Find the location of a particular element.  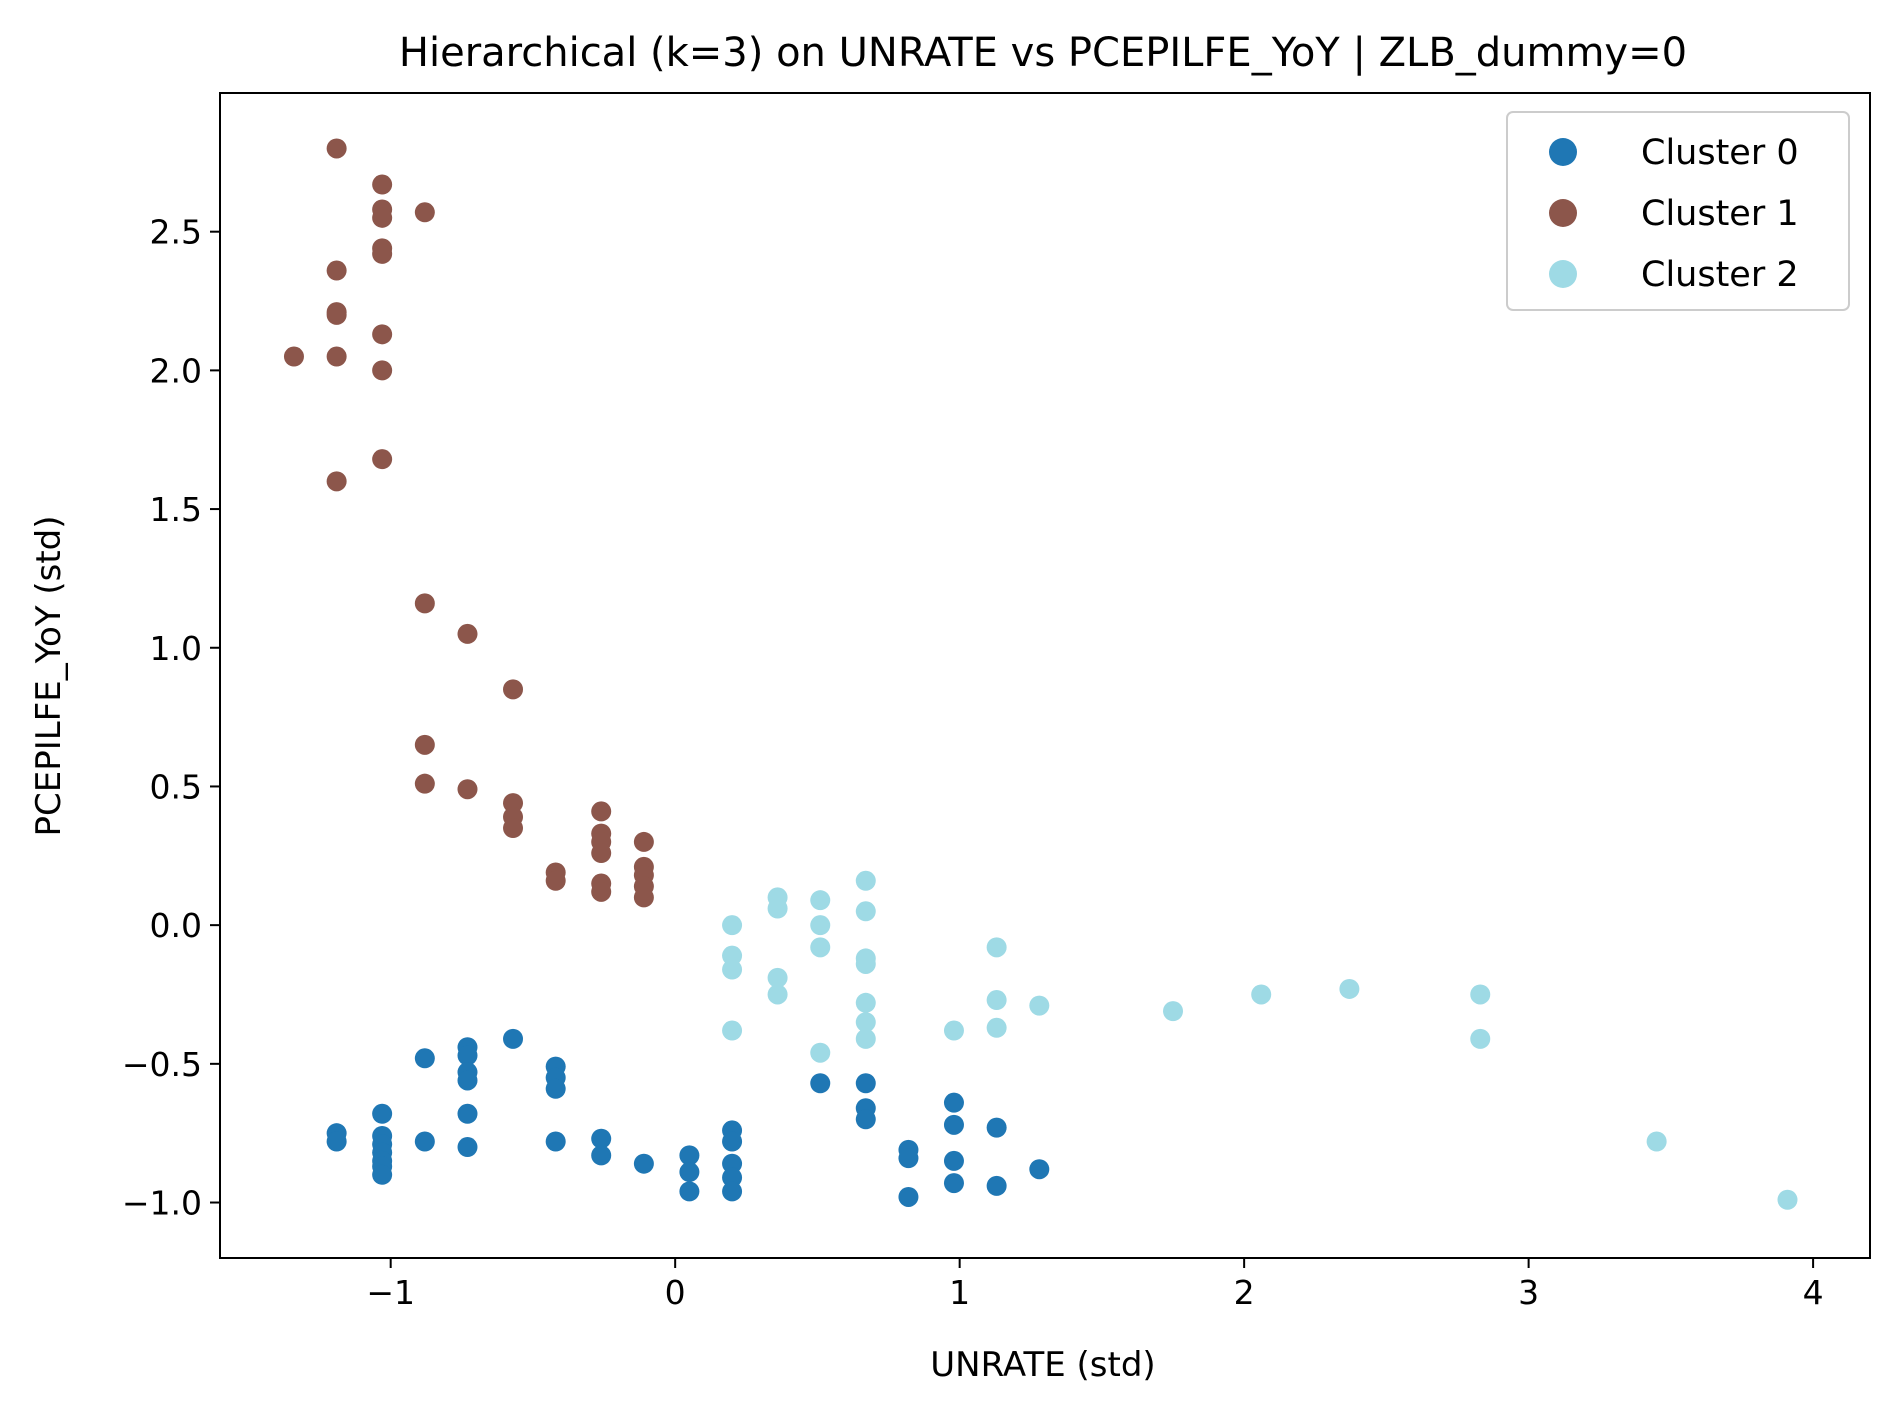

x-tick-label: 4 is located at coordinates (1813, 1292).